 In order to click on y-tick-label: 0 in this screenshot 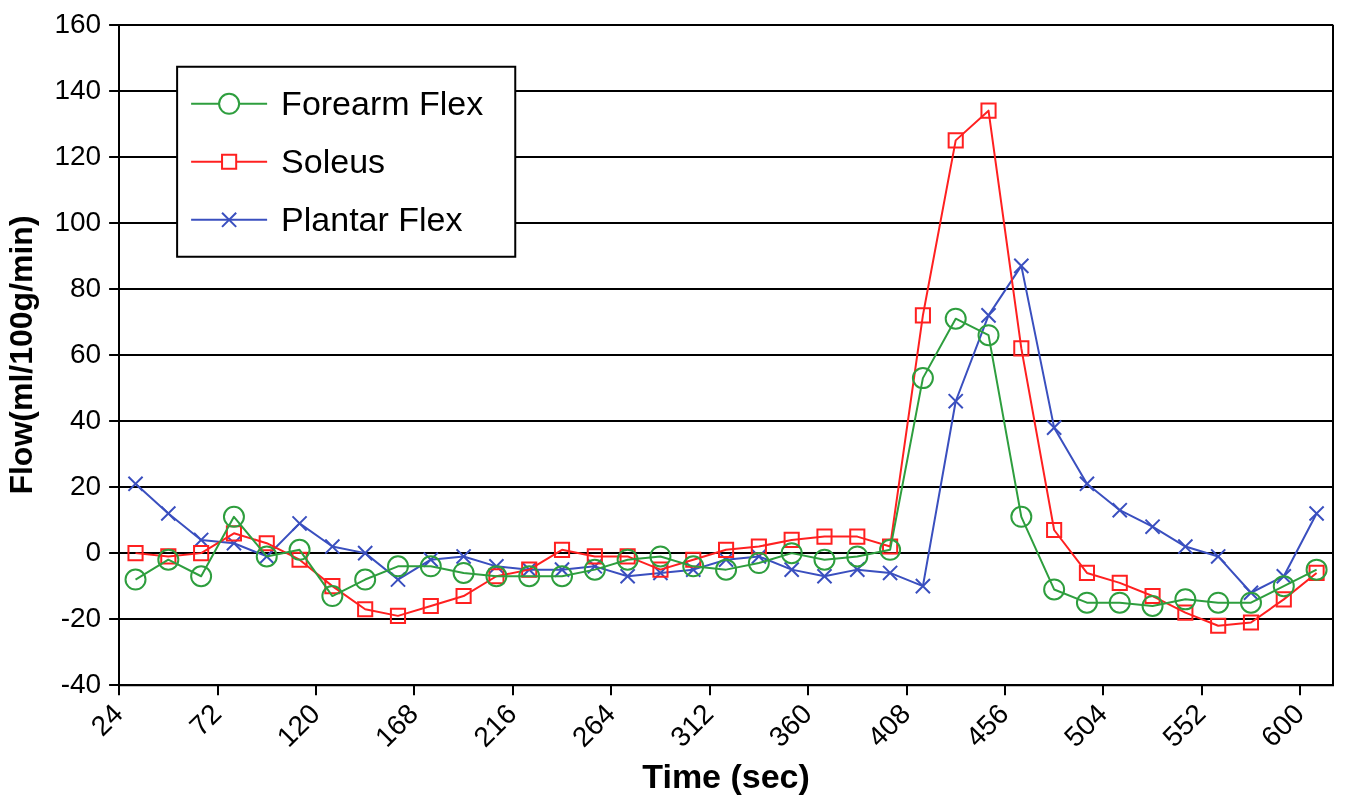, I will do `click(93, 551)`.